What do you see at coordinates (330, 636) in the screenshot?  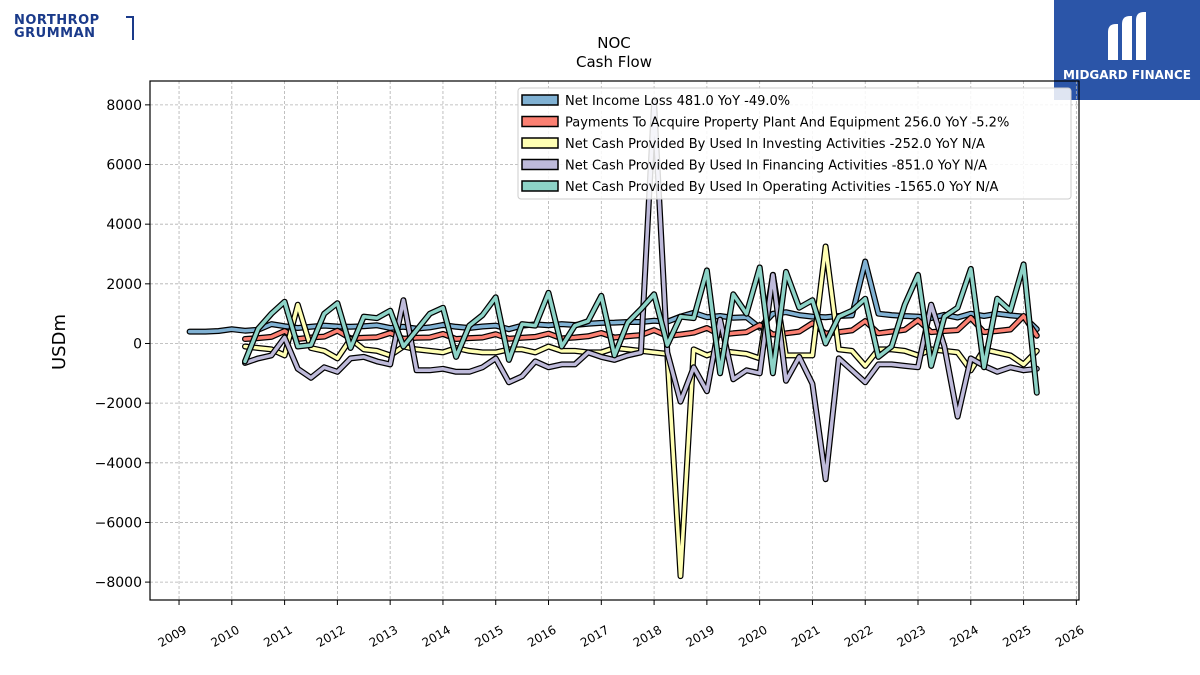 I see `x-tick-label: 2012` at bounding box center [330, 636].